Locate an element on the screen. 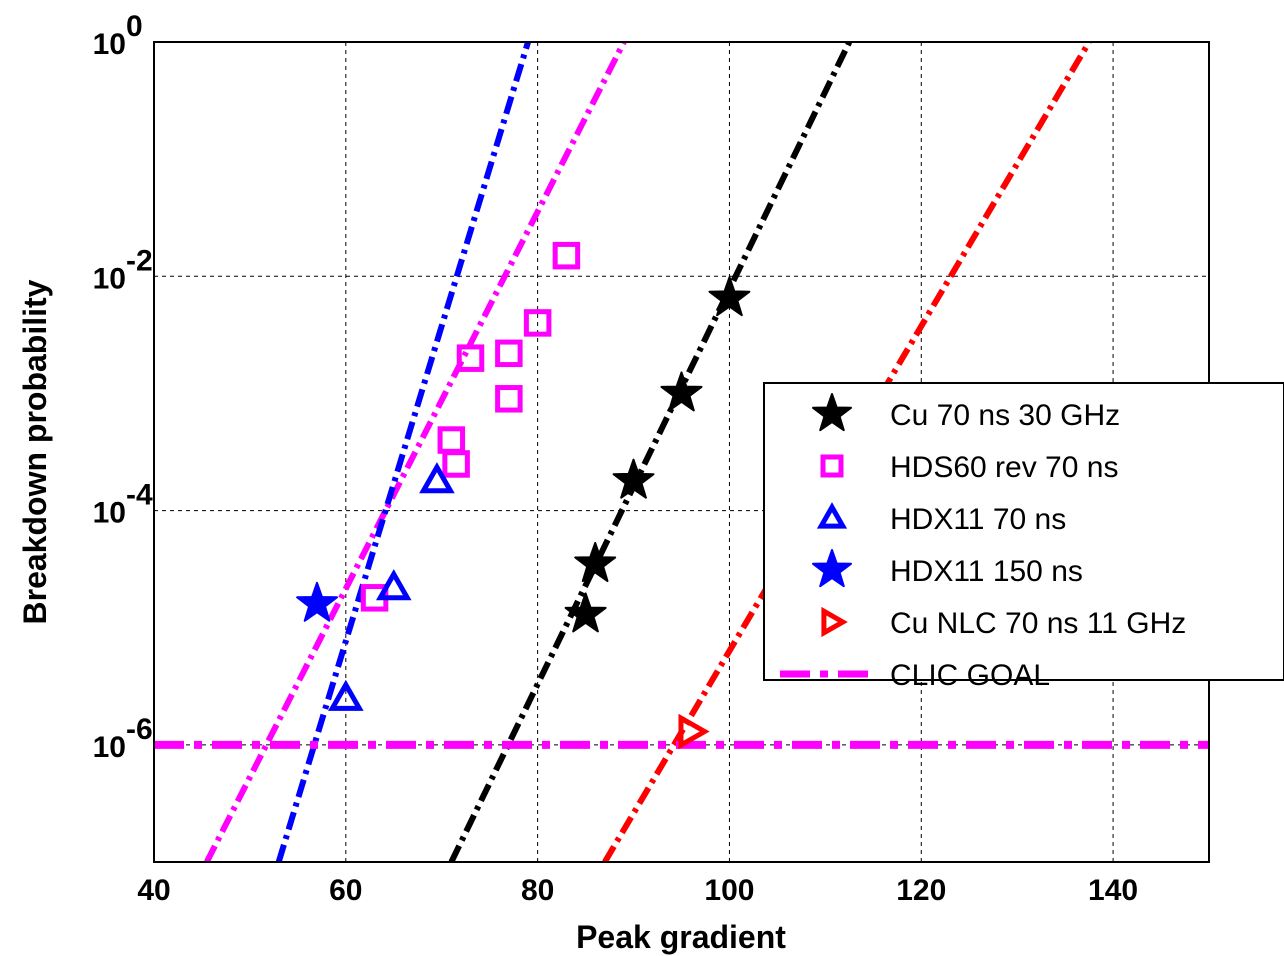  x-tick-label: 140 is located at coordinates (1113, 890).